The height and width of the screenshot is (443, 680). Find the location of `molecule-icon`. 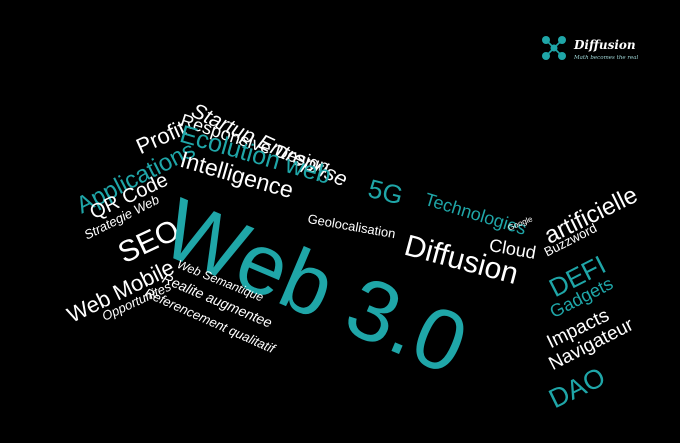

molecule-icon is located at coordinates (554, 48).